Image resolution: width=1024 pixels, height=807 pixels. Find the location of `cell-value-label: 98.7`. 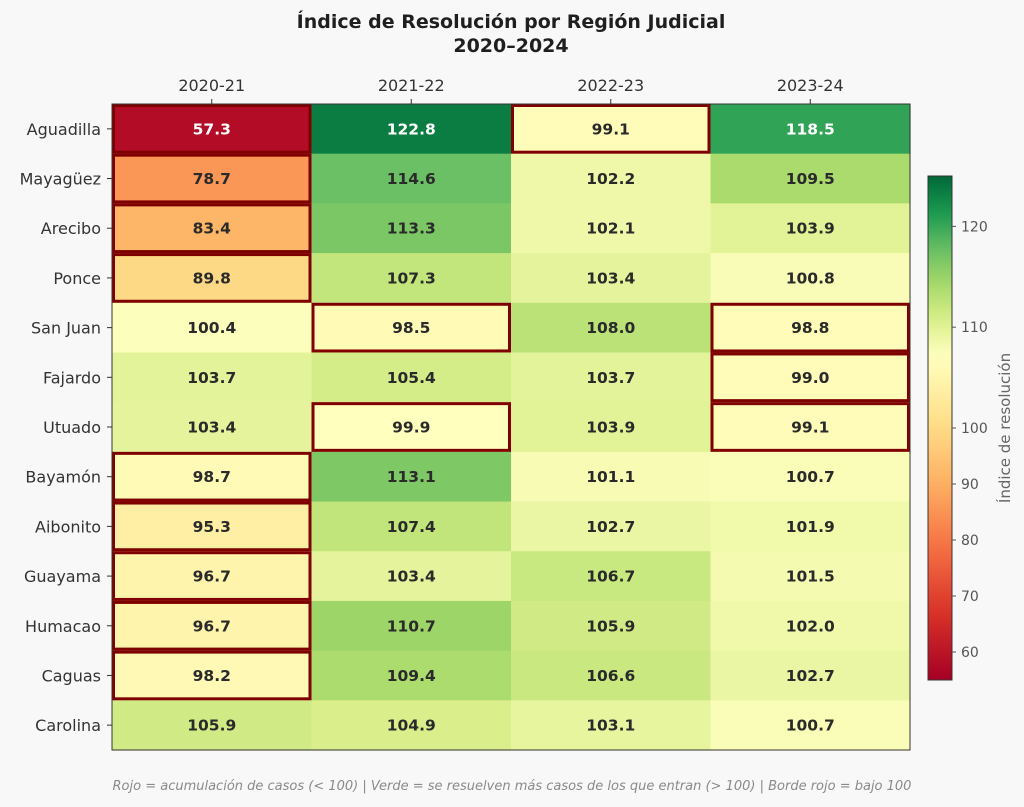

cell-value-label: 98.7 is located at coordinates (212, 477).